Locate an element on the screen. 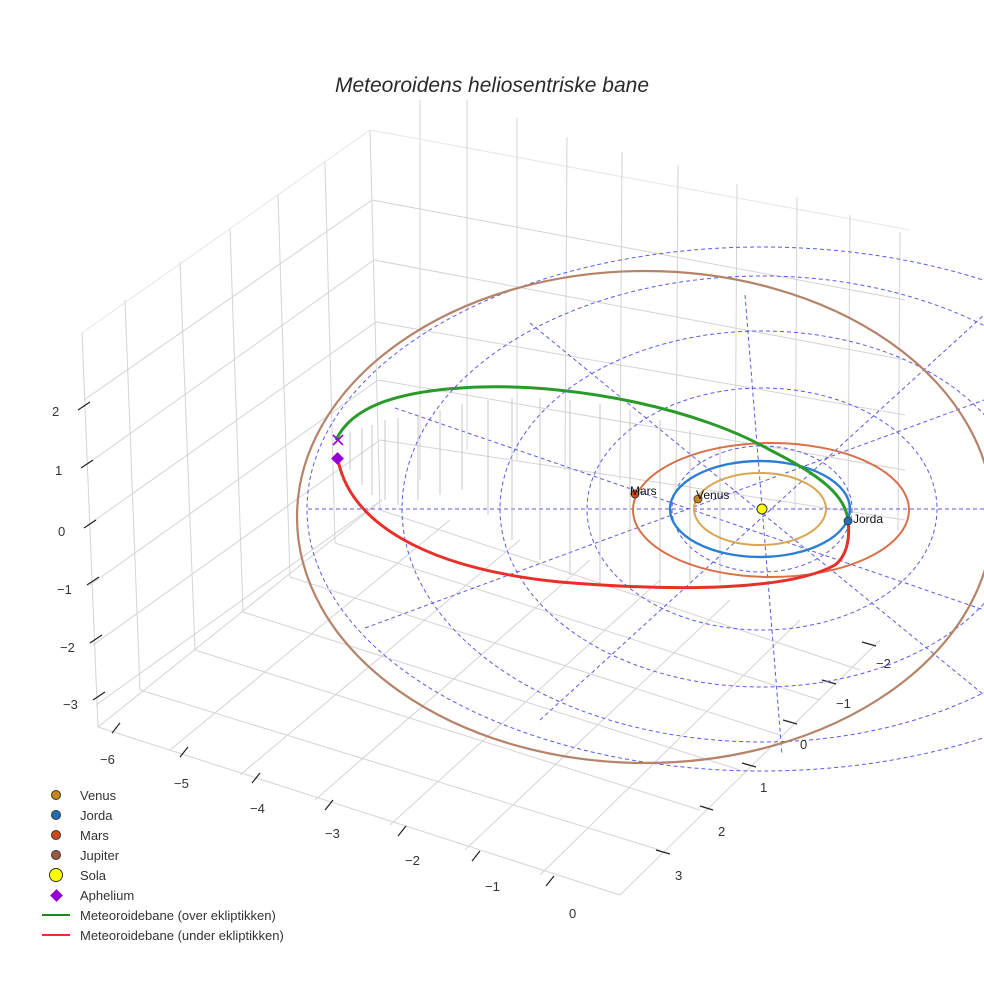  legend-label: Jupiter is located at coordinates (100, 855).